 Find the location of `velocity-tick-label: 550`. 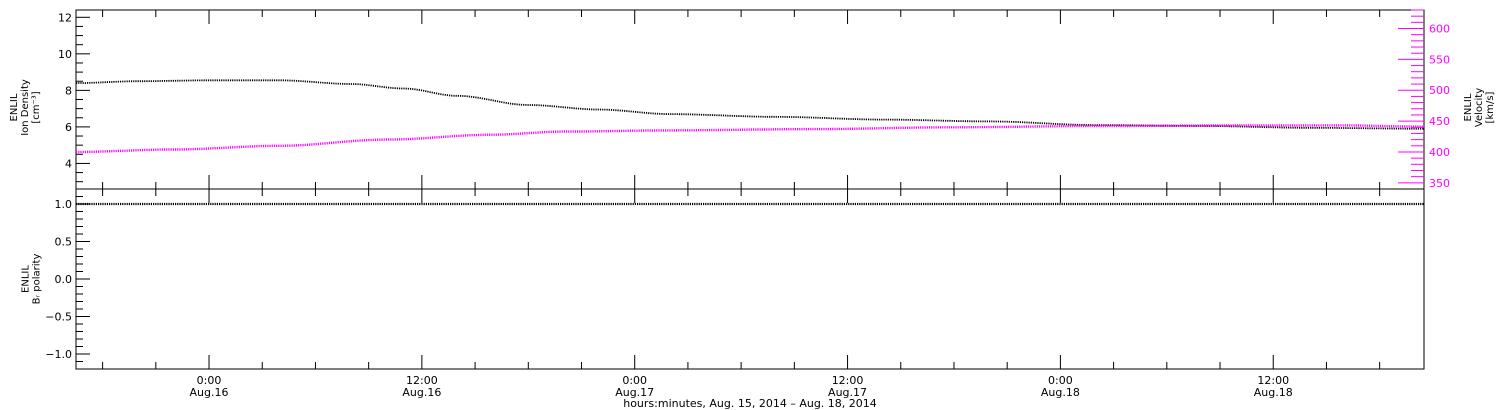

velocity-tick-label: 550 is located at coordinates (1439, 59).